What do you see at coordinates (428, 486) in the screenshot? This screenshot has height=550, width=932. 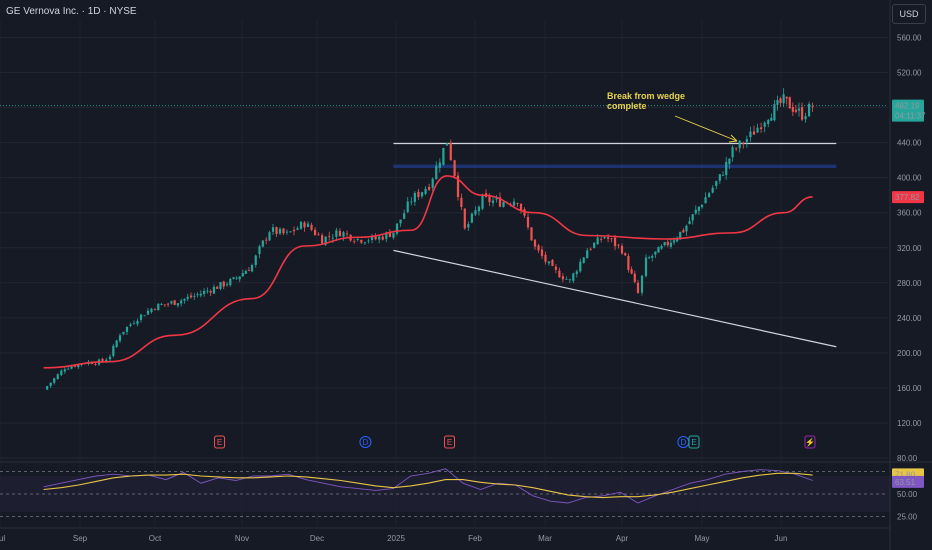 I see `rsi-line` at bounding box center [428, 486].